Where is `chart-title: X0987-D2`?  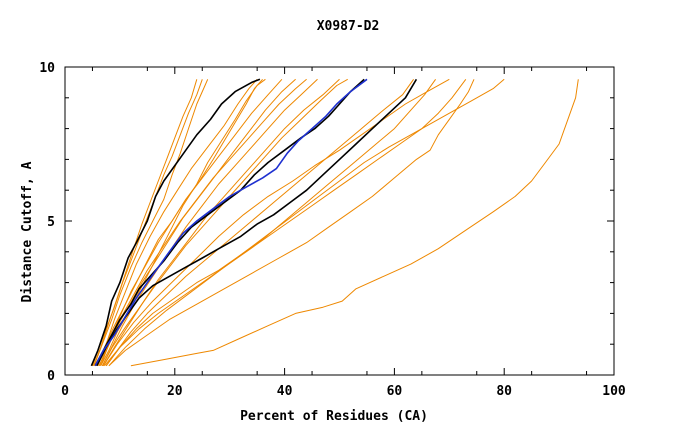 chart-title: X0987-D2 is located at coordinates (348, 26).